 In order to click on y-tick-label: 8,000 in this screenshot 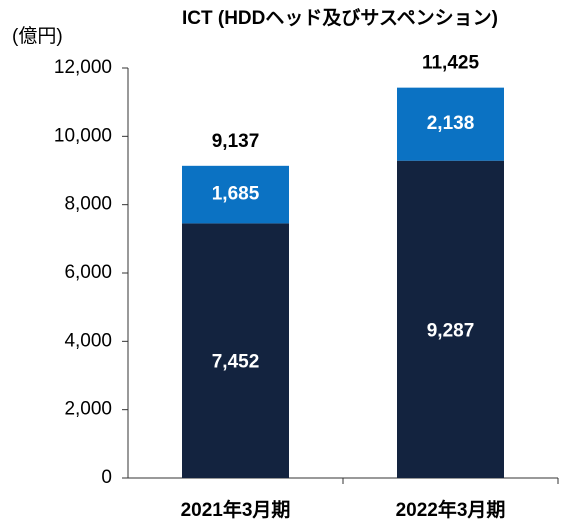, I will do `click(88, 204)`.